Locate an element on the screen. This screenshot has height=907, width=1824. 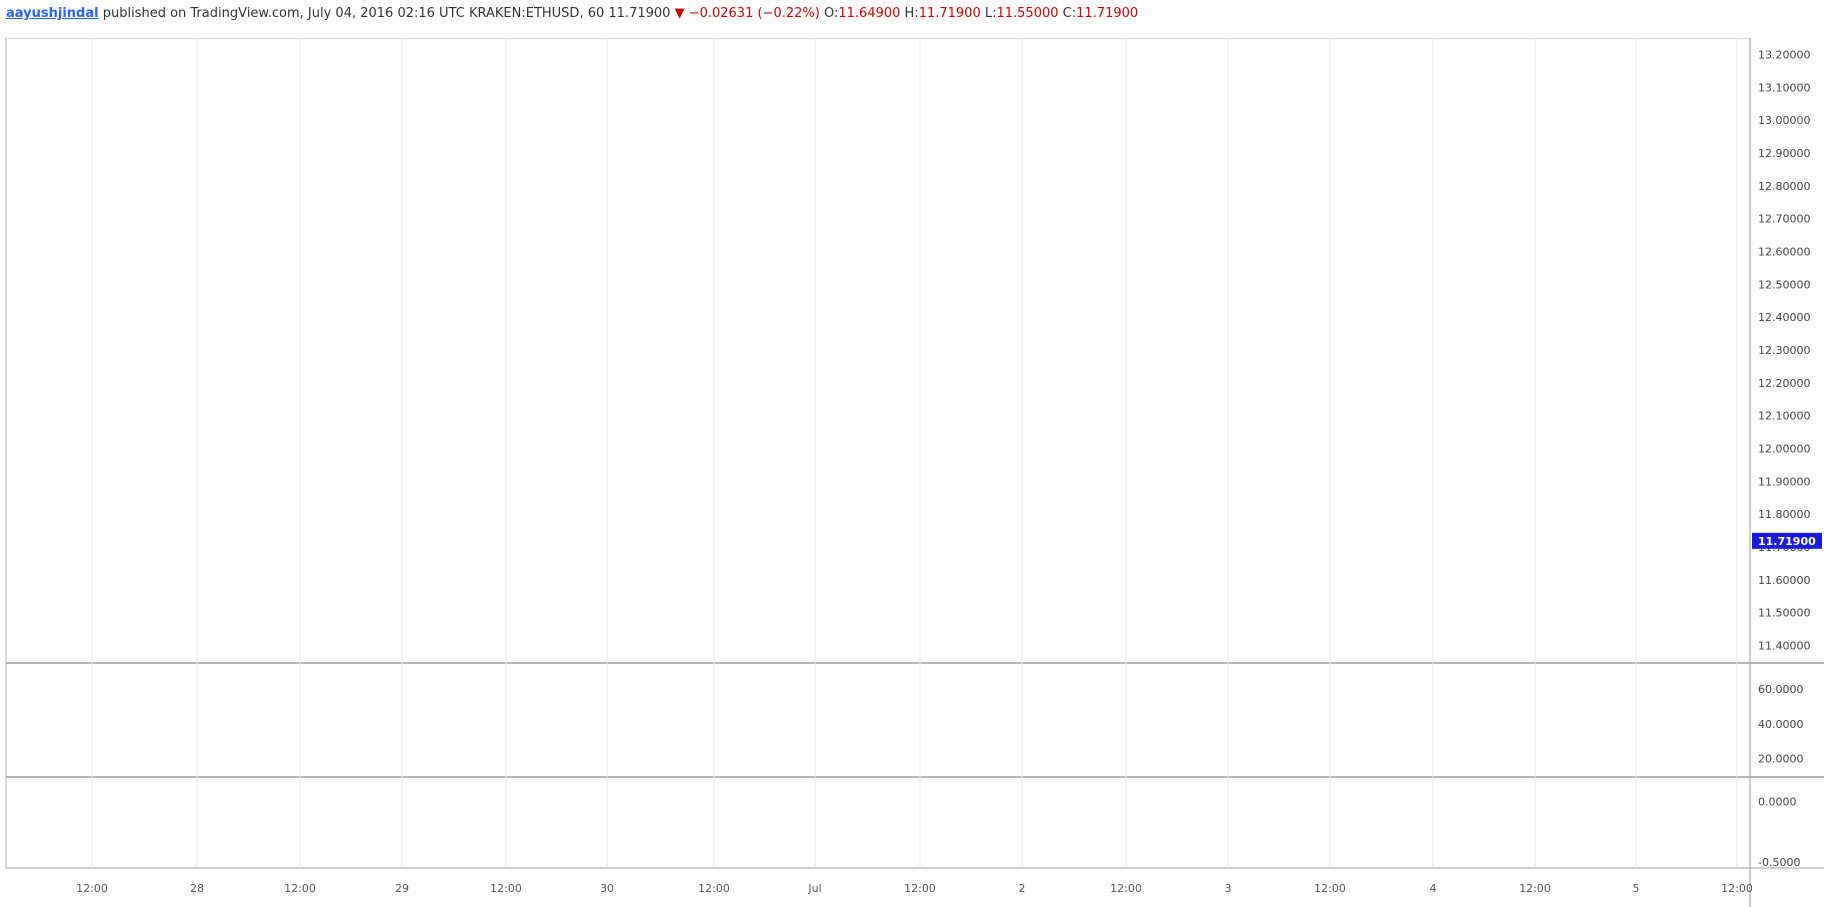
y-tick-label: 12.10000 is located at coordinates (1784, 416).